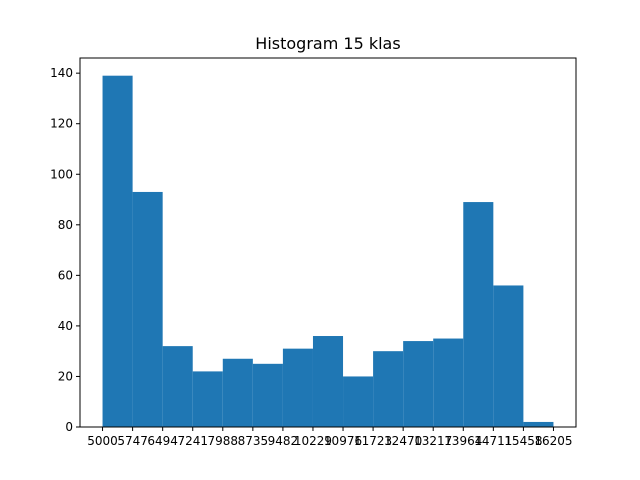 The image size is (640, 480). I want to click on y-tick-label: 100, so click(61, 174).